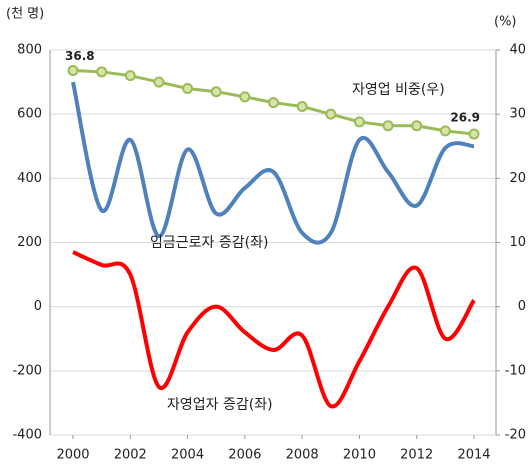  What do you see at coordinates (398, 90) in the screenshot?
I see `series-label: 자영업 비중(우)` at bounding box center [398, 90].